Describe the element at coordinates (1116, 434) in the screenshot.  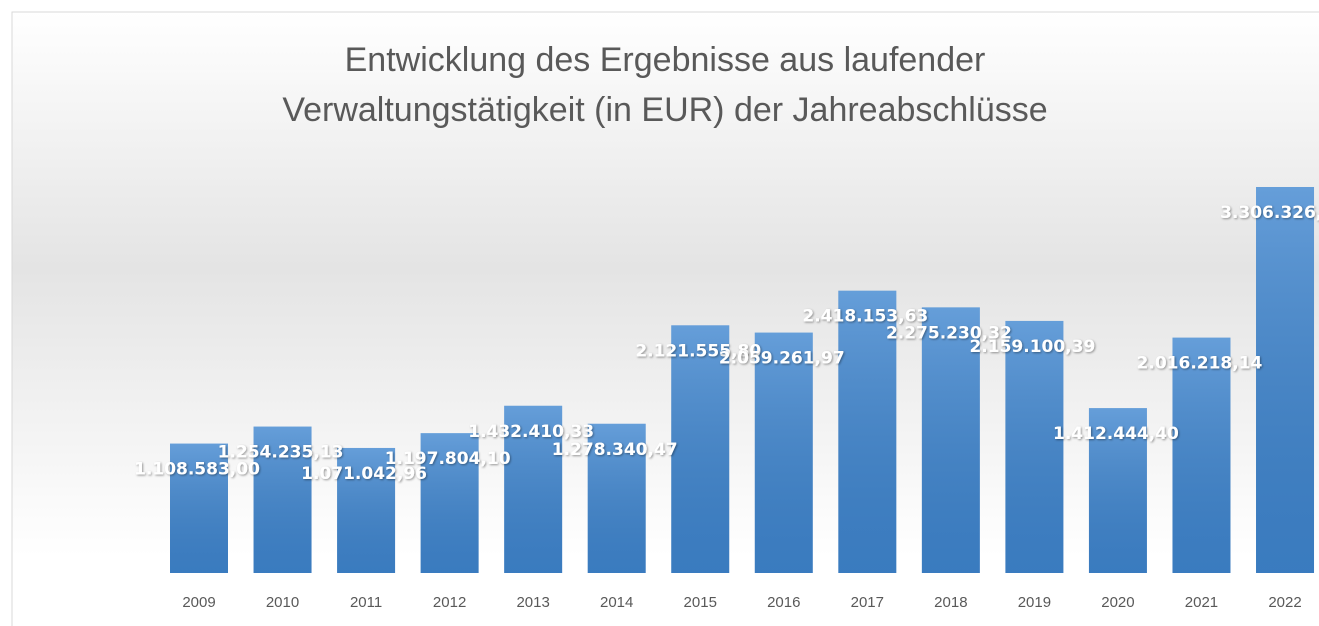
I see `data-label: 1.412.444,40` at that location.